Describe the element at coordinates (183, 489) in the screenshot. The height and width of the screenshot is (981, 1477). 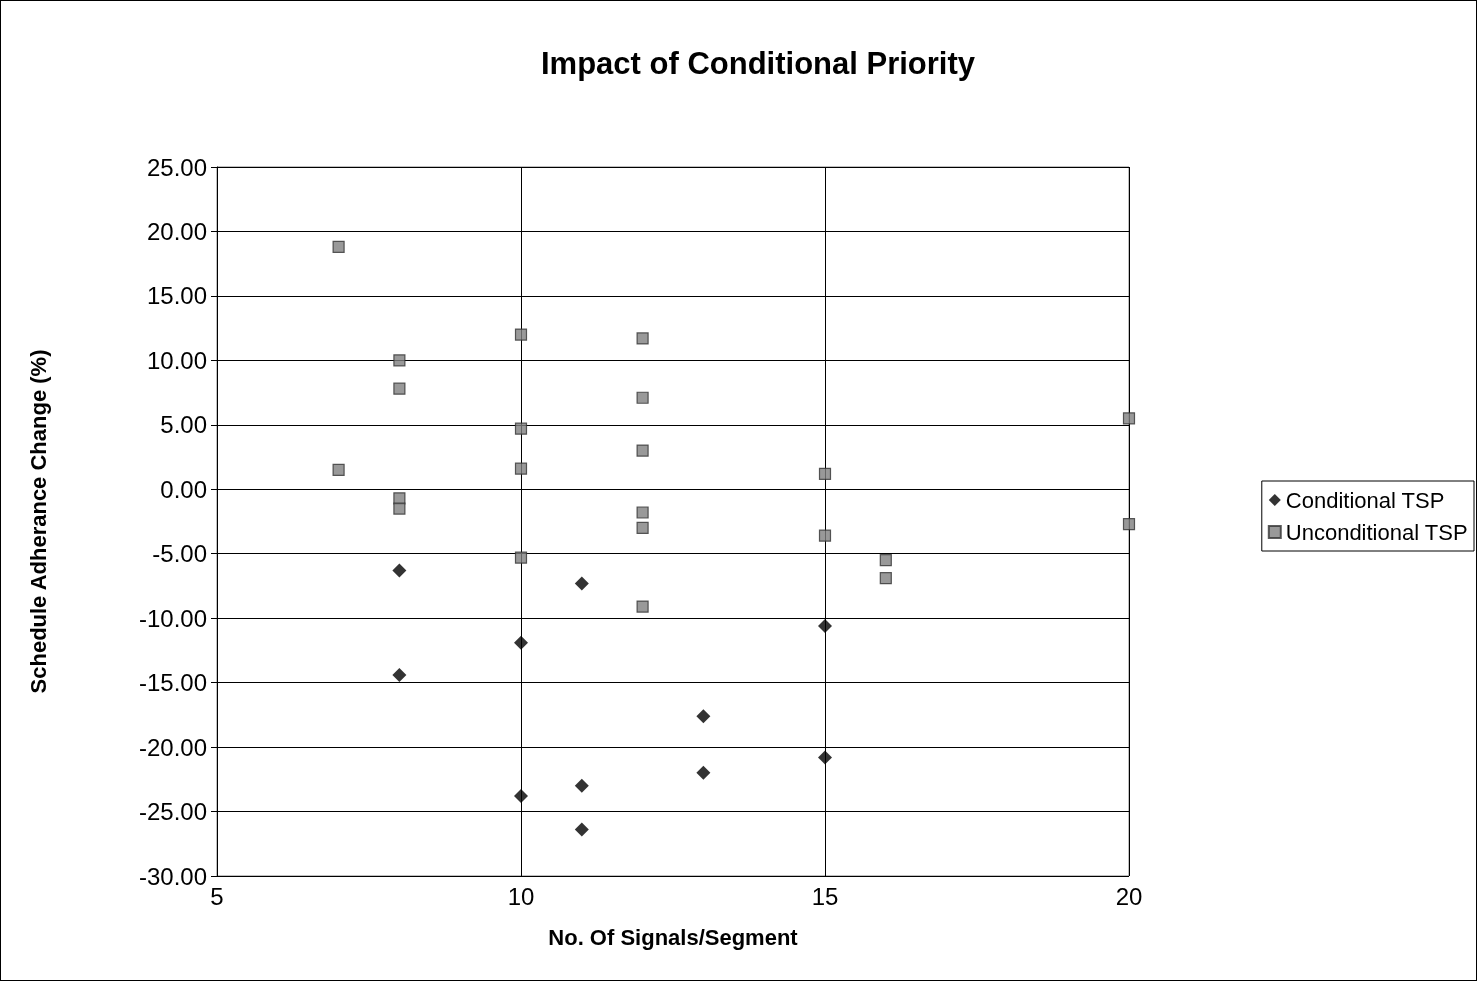
I see `y-tick-label: 0.00` at that location.